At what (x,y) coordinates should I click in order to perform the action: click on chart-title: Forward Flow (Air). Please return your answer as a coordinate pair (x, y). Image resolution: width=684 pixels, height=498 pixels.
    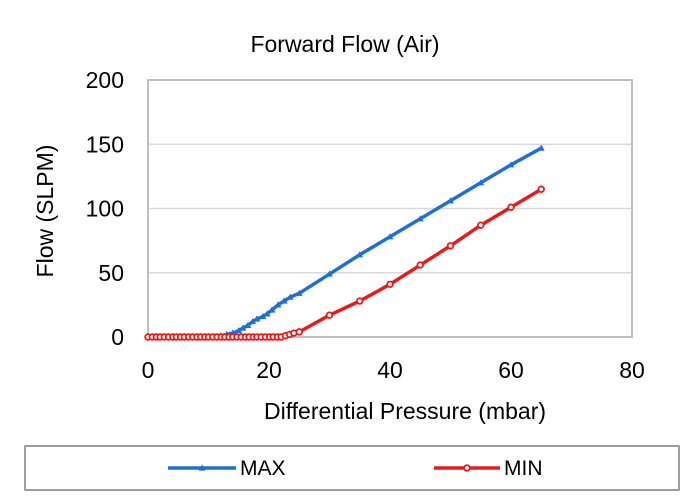
    Looking at the image, I should click on (344, 44).